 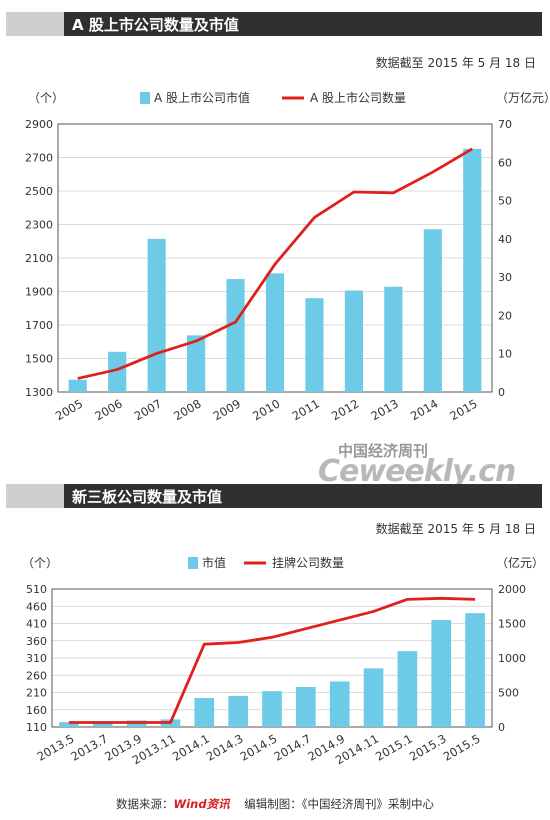 I want to click on chart2-cutoff-note: 数据截至 2015 年 5 月 18 日, so click(x=455, y=529).